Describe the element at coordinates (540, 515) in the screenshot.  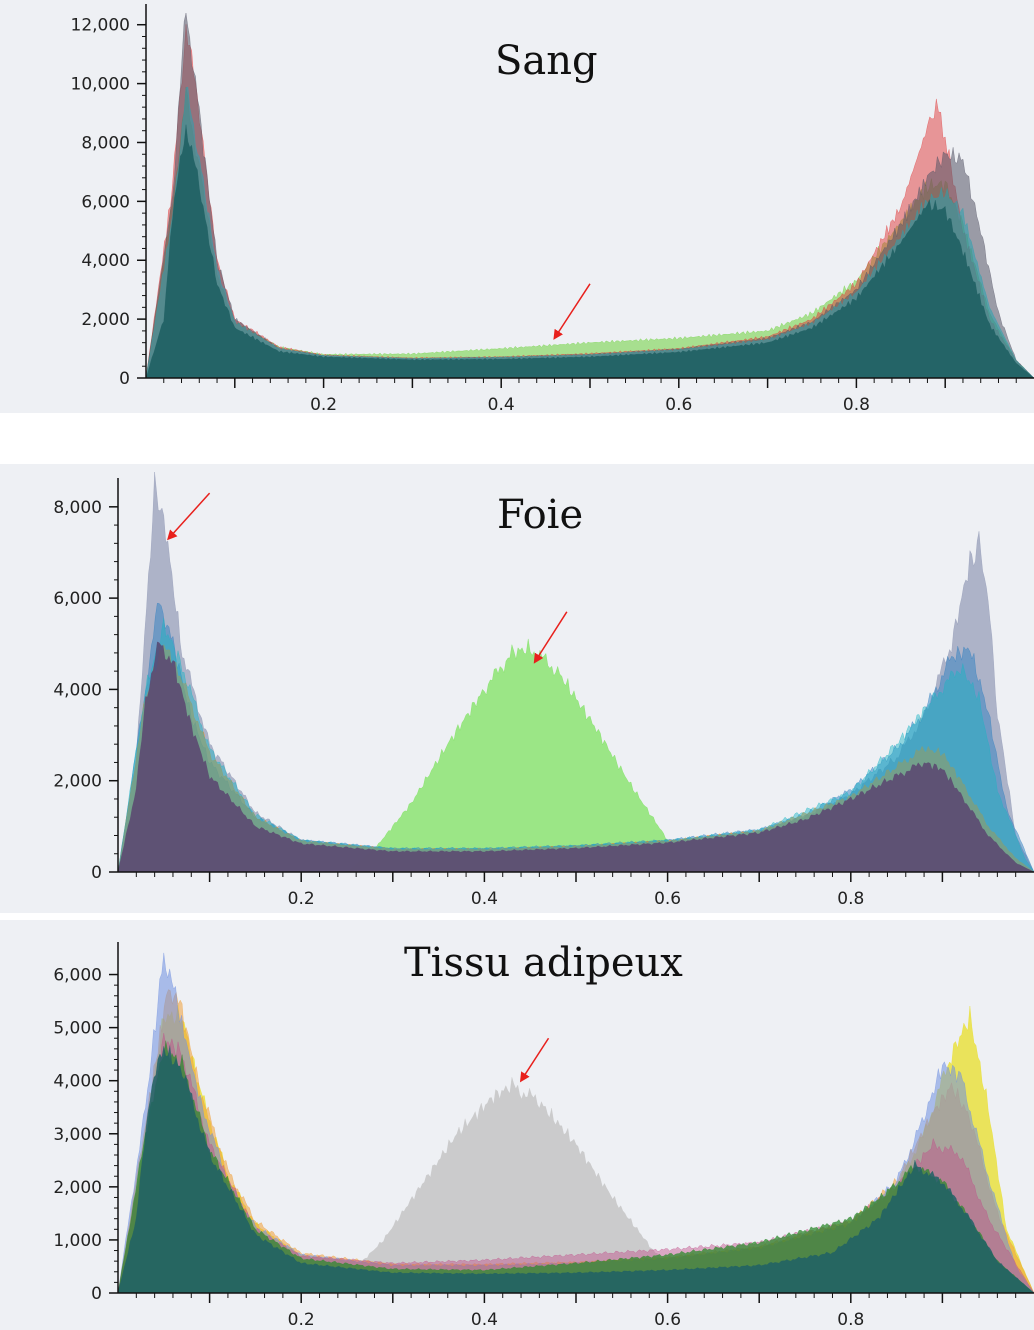
I see `chart-title: Foie` at that location.